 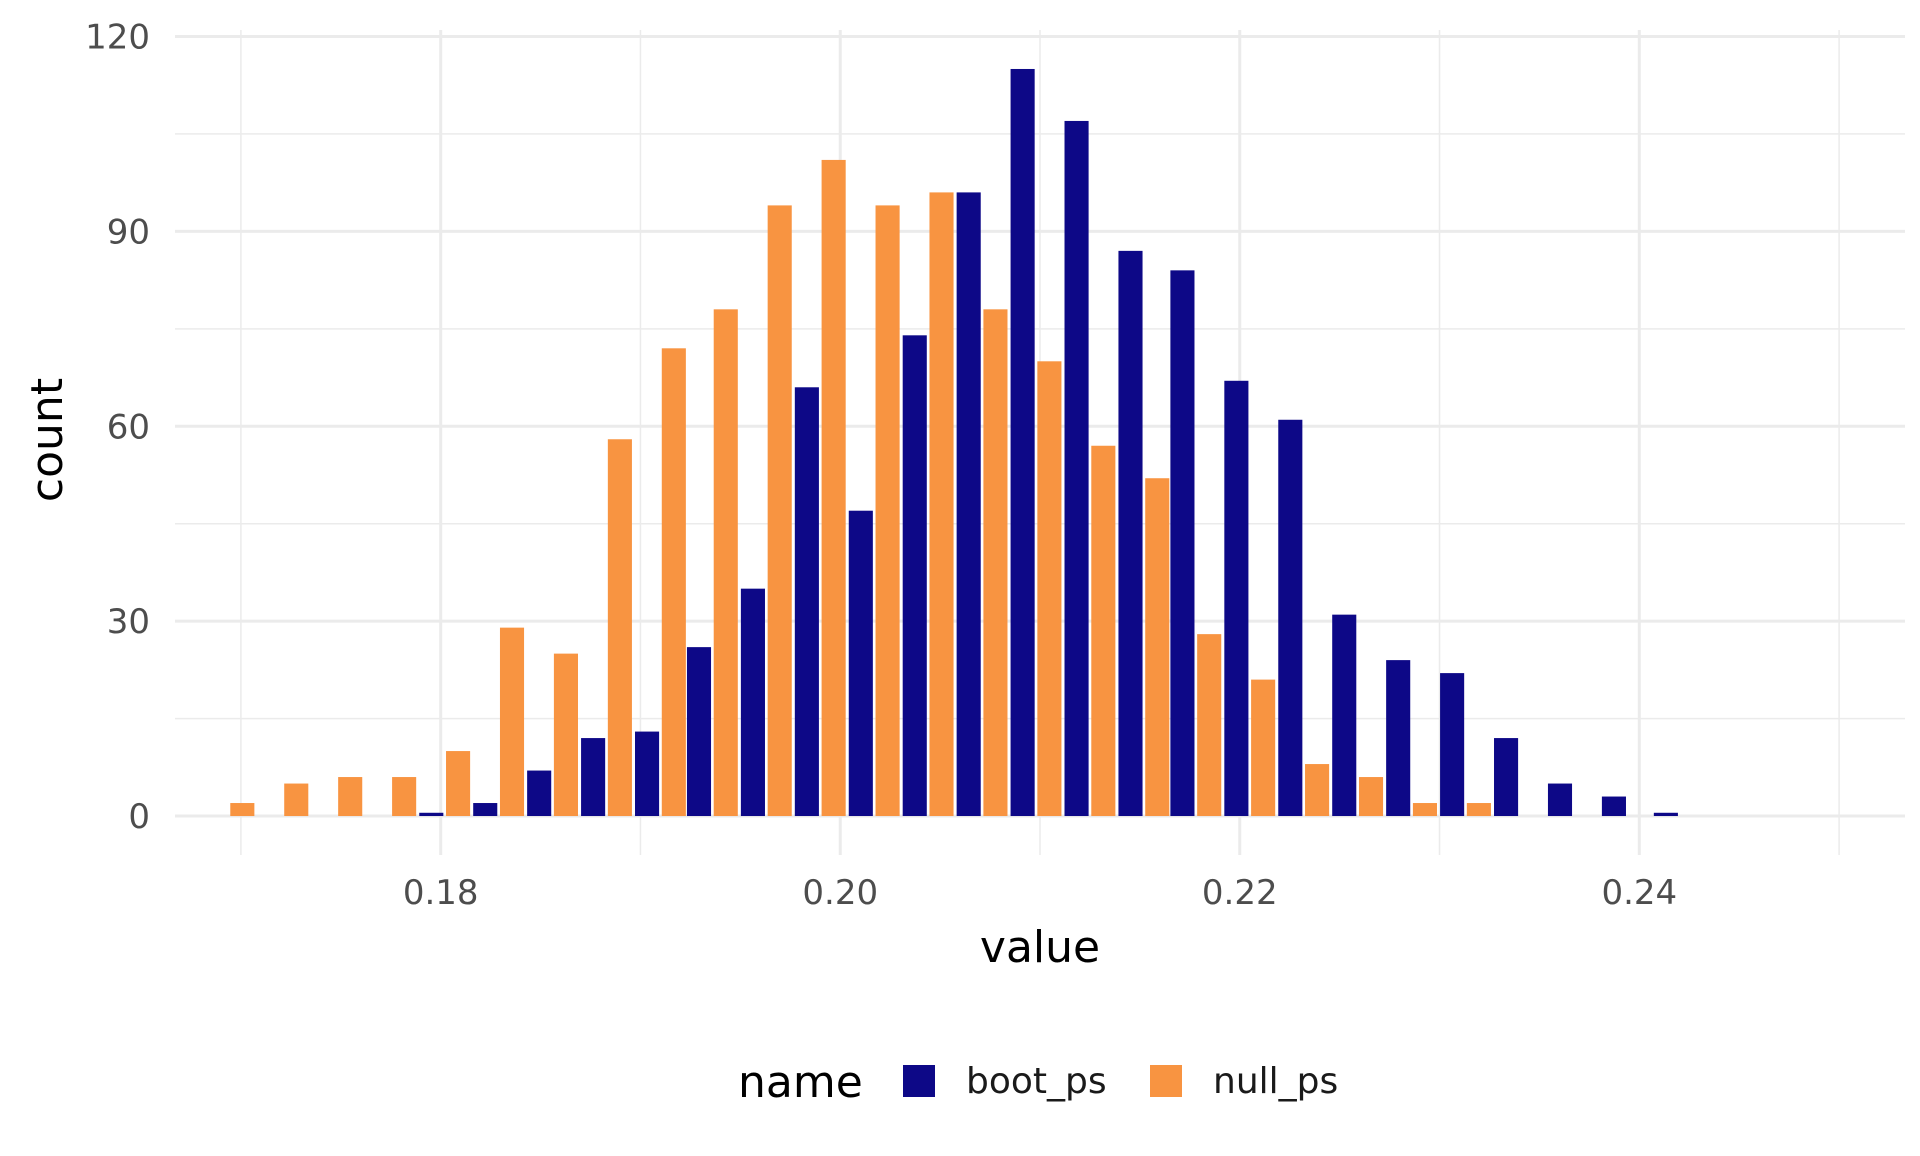 I want to click on legend: name boot_ps null_ps, so click(x=1038, y=1082).